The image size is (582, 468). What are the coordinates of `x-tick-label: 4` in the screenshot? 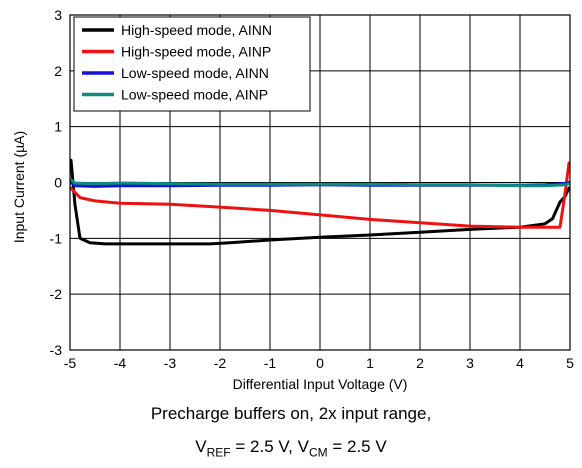 It's located at (520, 363).